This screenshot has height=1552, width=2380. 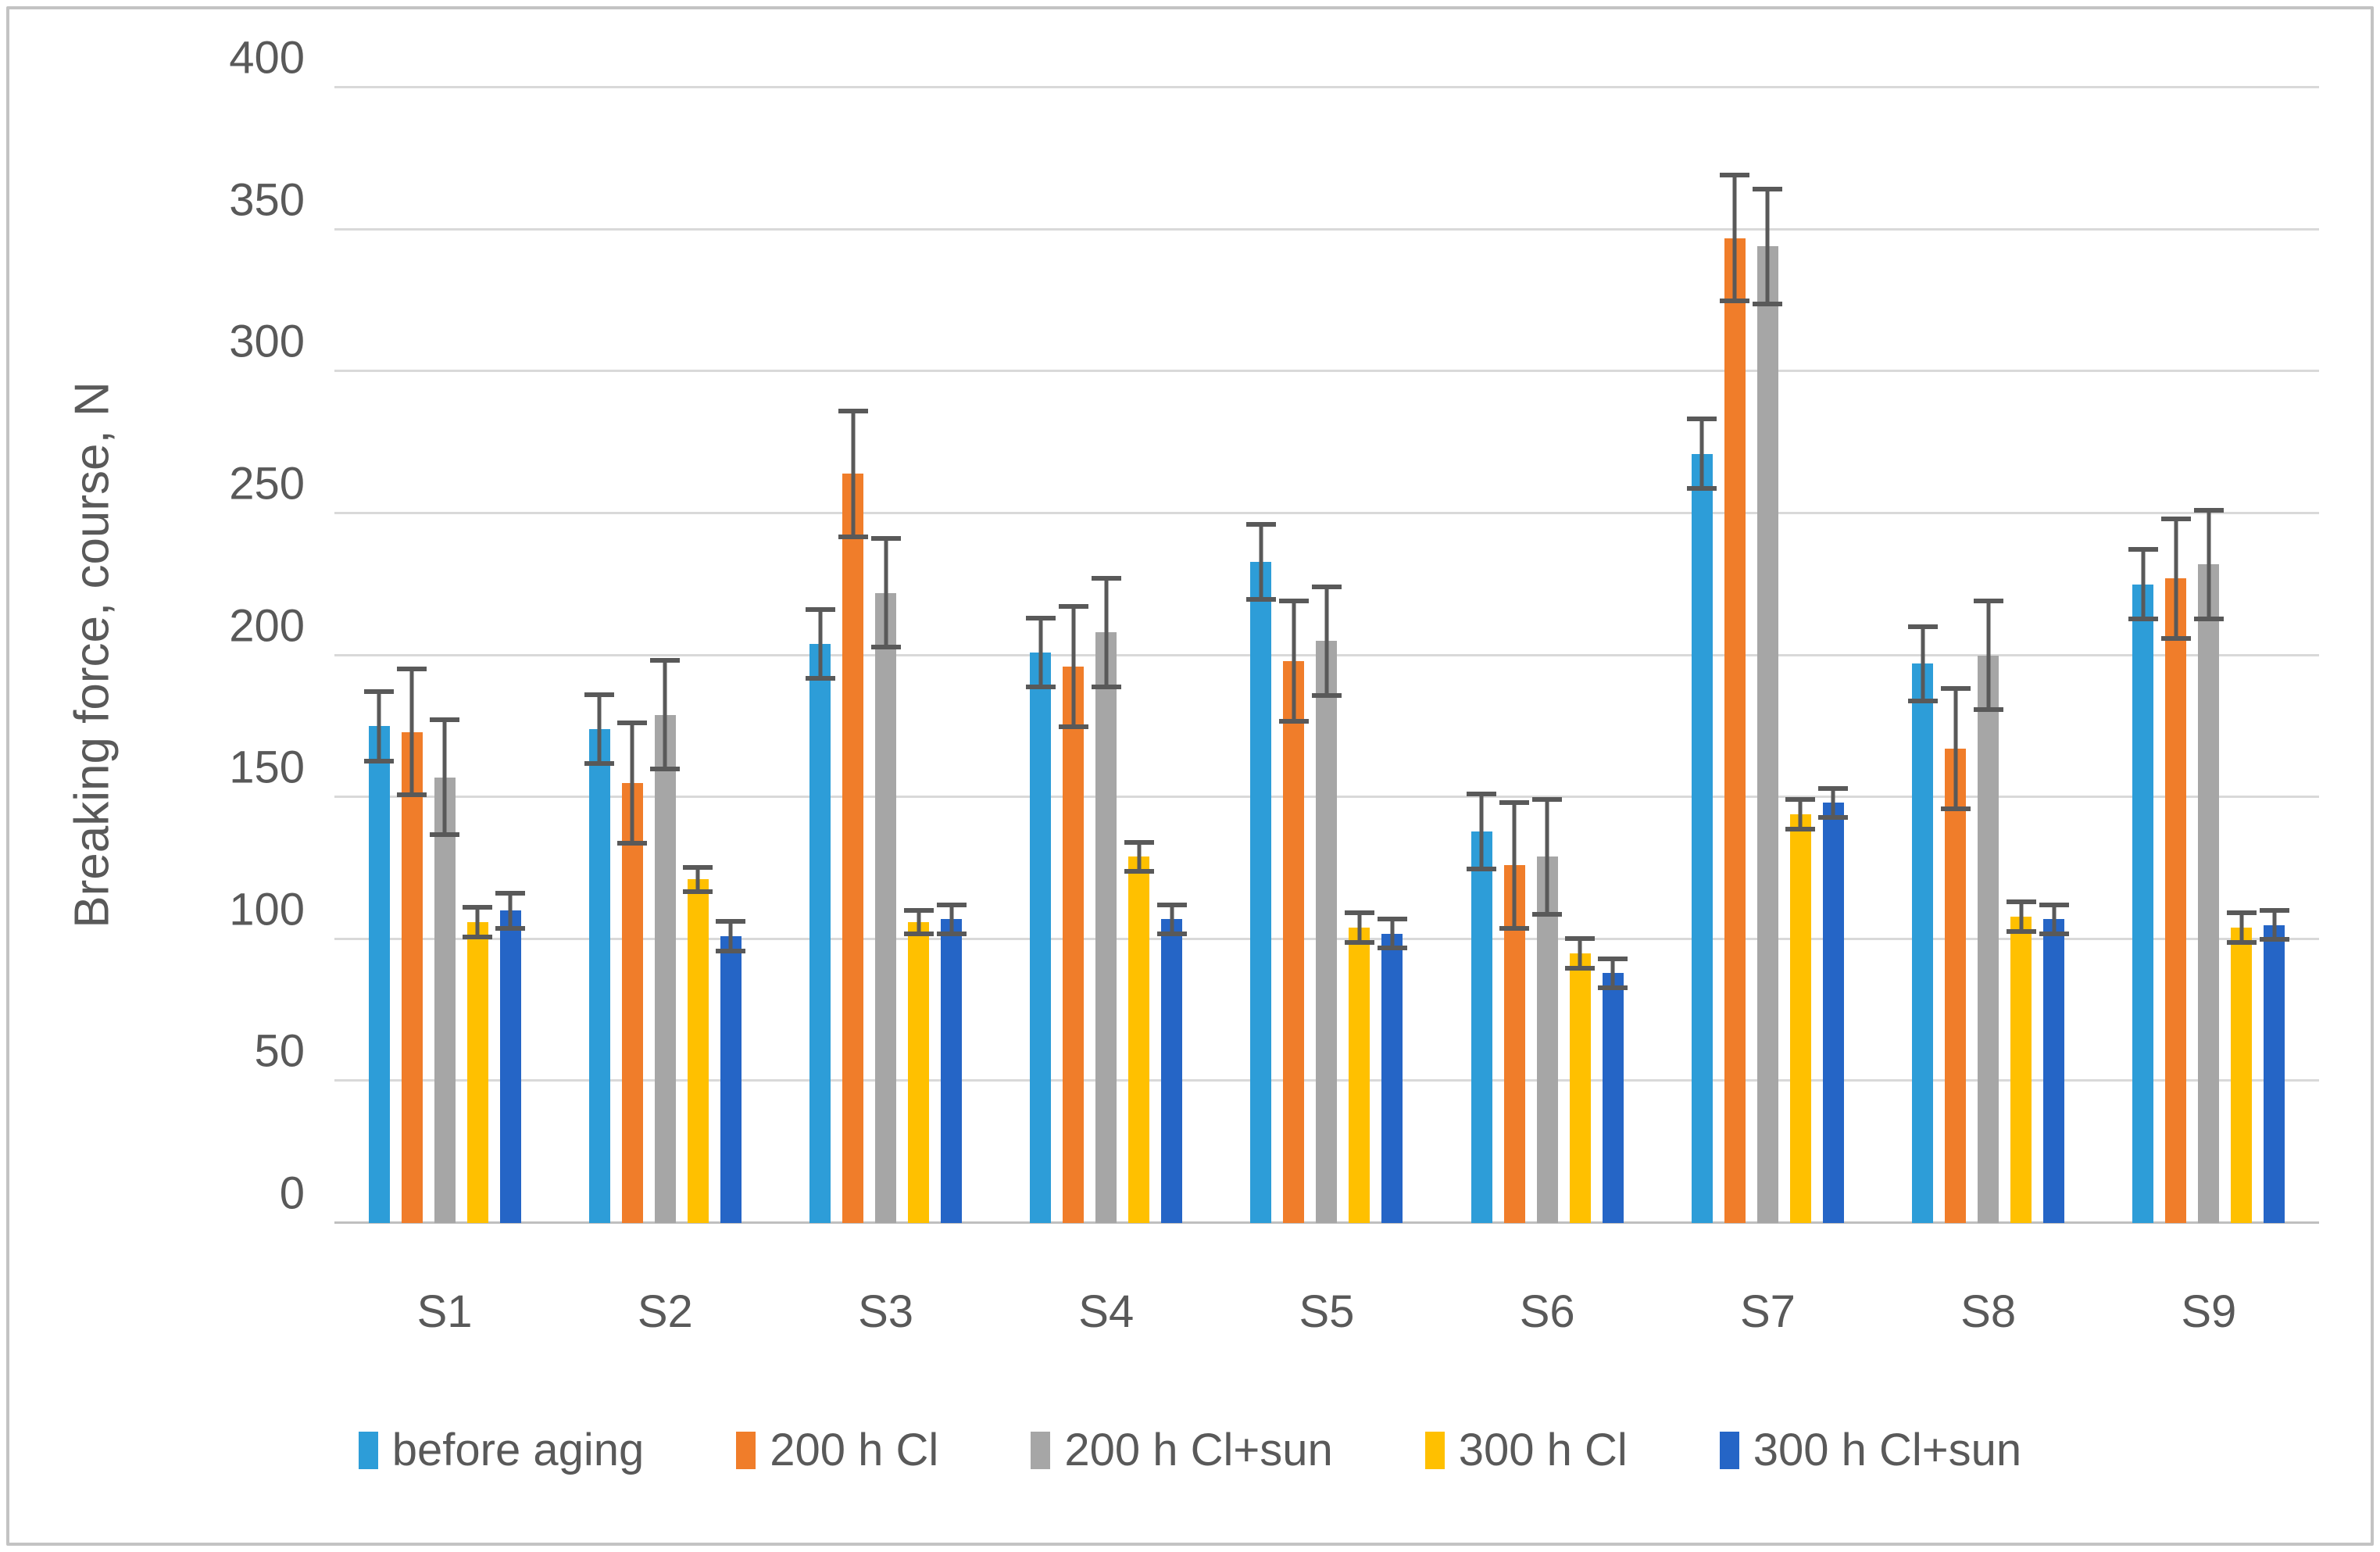 I want to click on legend-label: 300 h Cl+sun, so click(x=1887, y=1450).